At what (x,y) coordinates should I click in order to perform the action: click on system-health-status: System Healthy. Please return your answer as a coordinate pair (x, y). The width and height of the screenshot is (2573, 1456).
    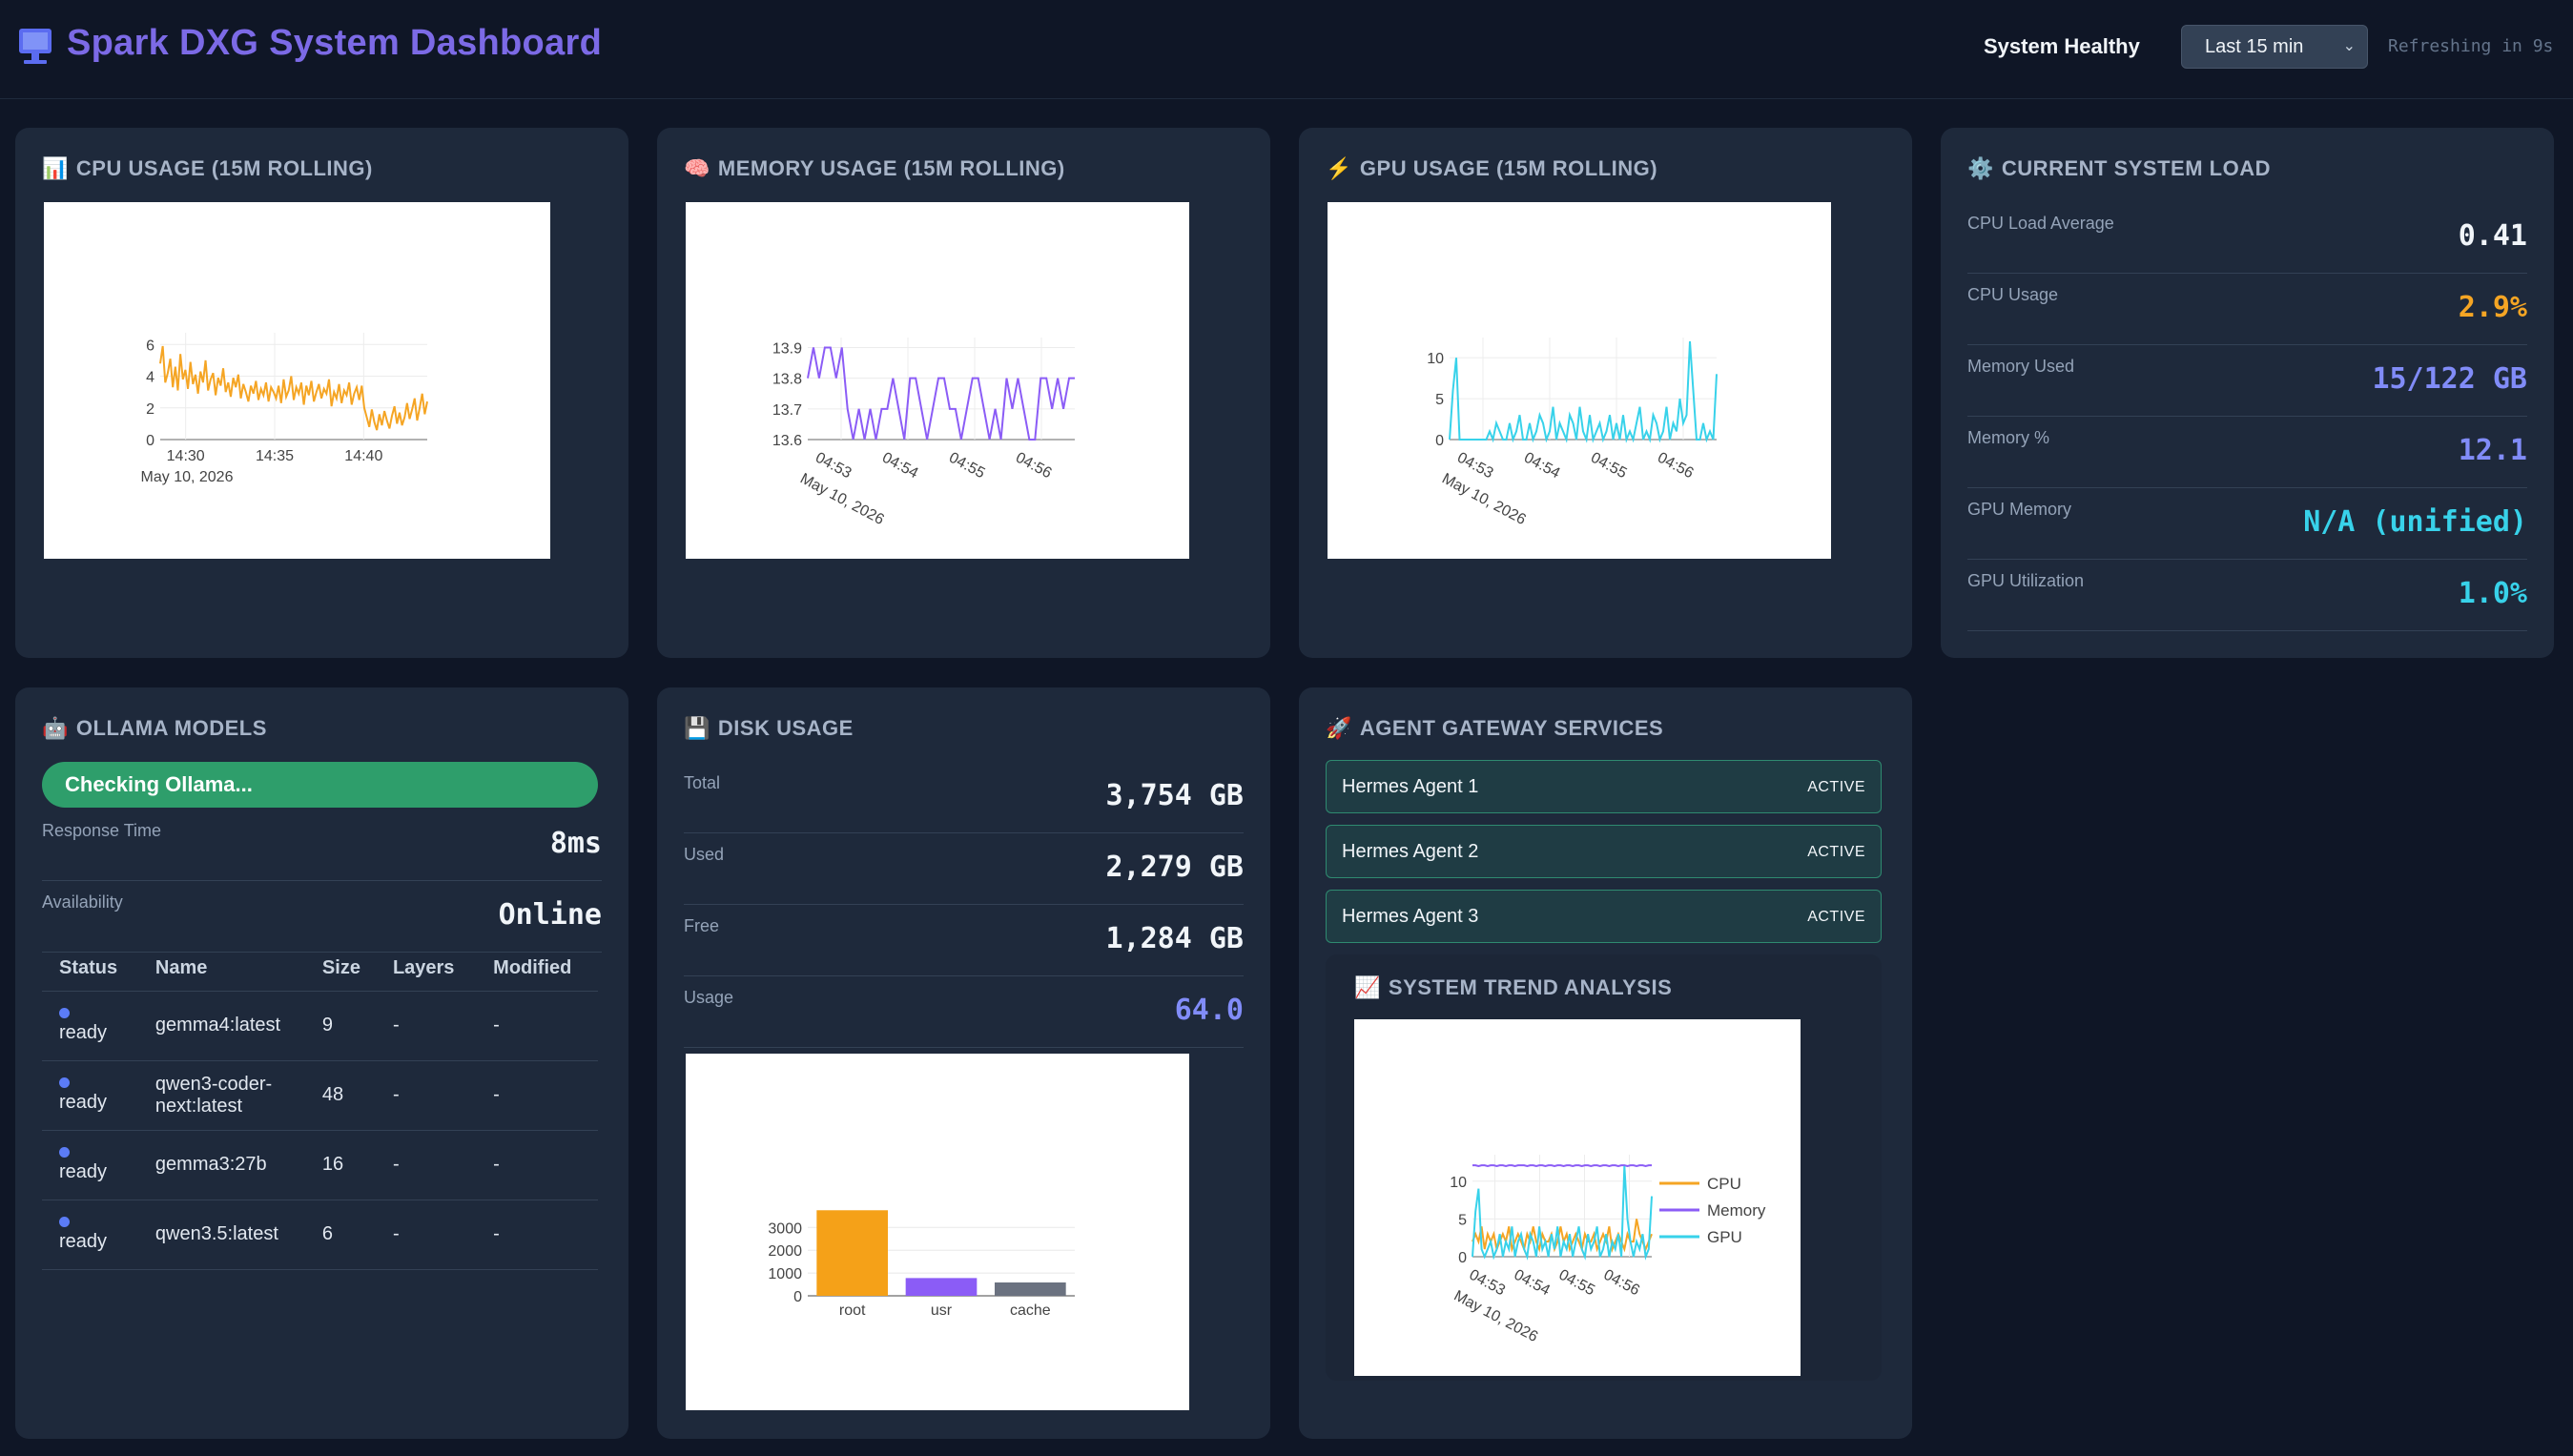
    Looking at the image, I should click on (2062, 46).